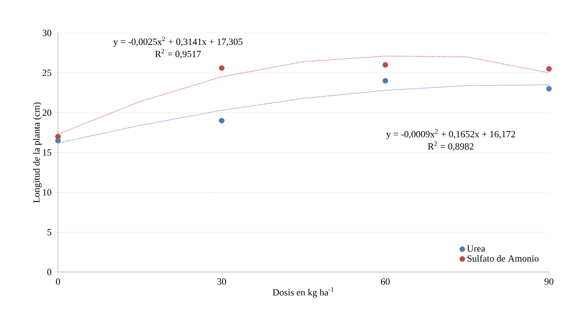 Image resolution: width=567 pixels, height=321 pixels. Describe the element at coordinates (221, 281) in the screenshot. I see `x-tick-label: 30` at that location.